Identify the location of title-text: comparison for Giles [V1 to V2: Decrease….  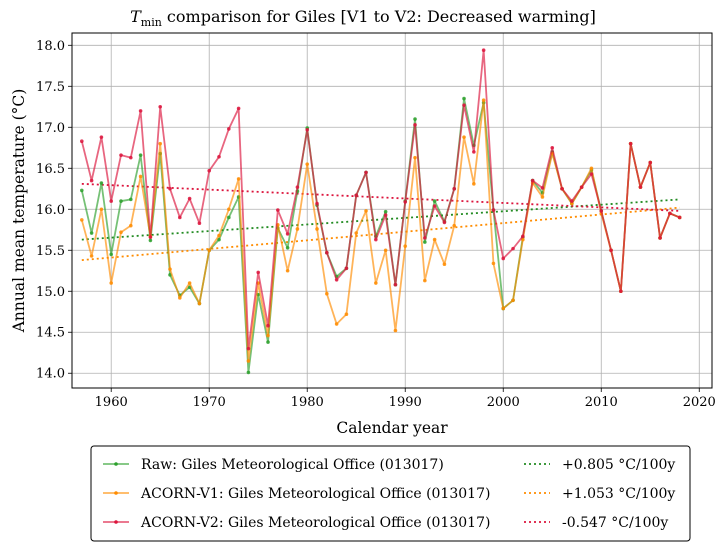
(379, 16).